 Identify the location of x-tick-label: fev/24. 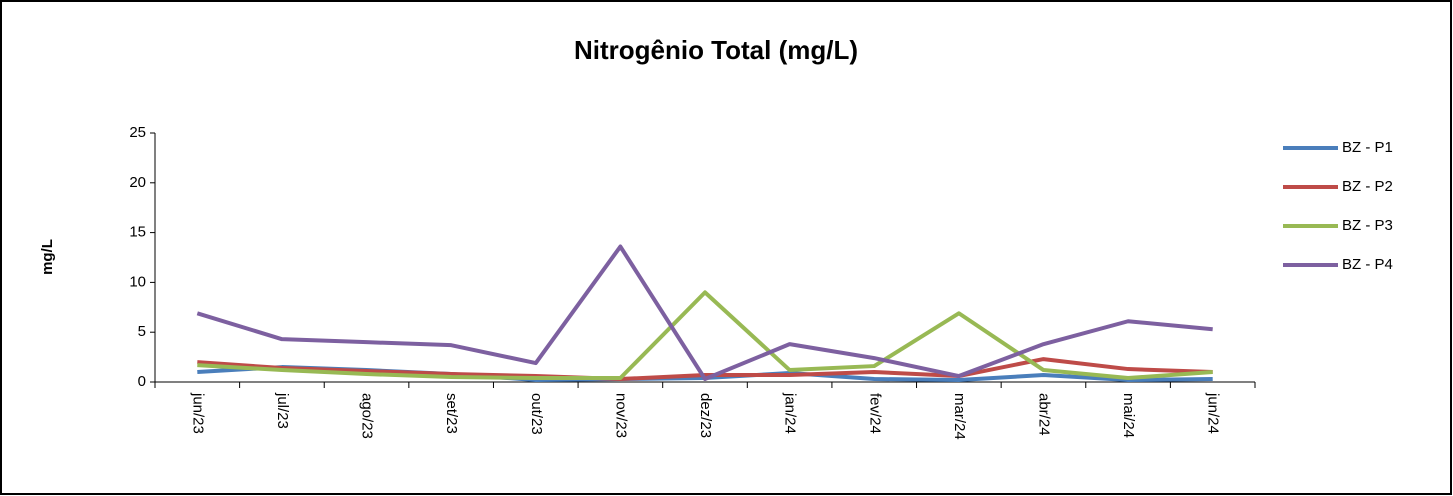
(874, 413).